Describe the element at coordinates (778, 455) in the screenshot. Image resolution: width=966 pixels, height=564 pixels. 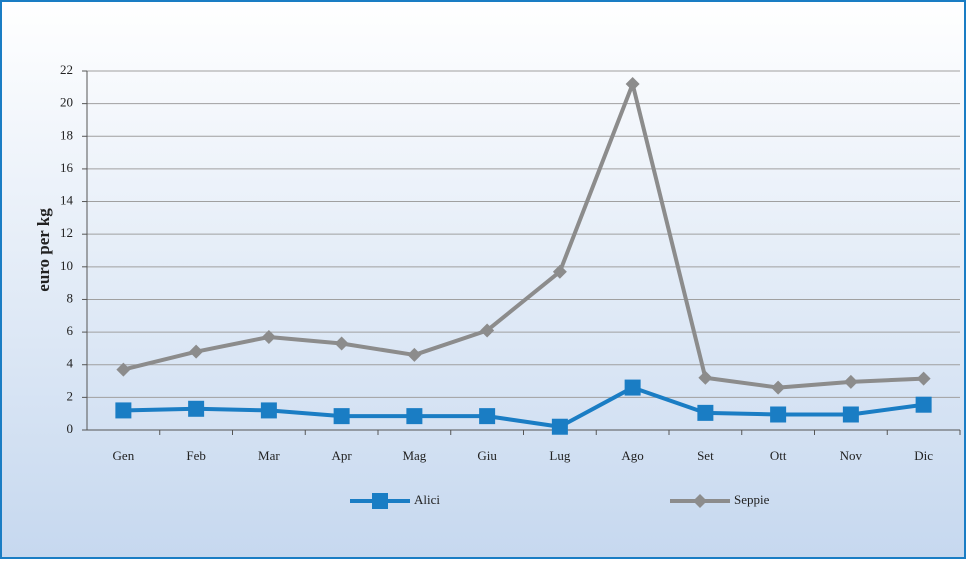
I see `x-tick-label: Ott` at that location.